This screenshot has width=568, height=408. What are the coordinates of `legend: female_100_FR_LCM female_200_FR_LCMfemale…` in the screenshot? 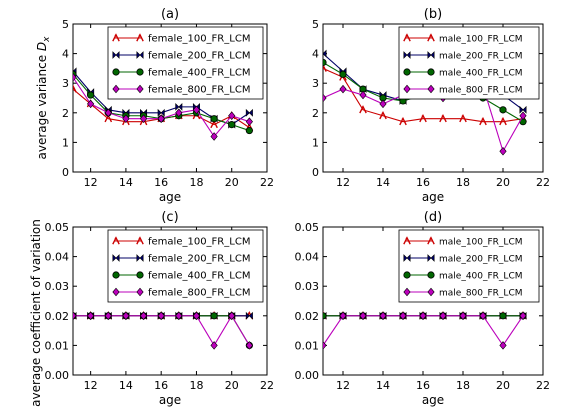 It's located at (185, 266).